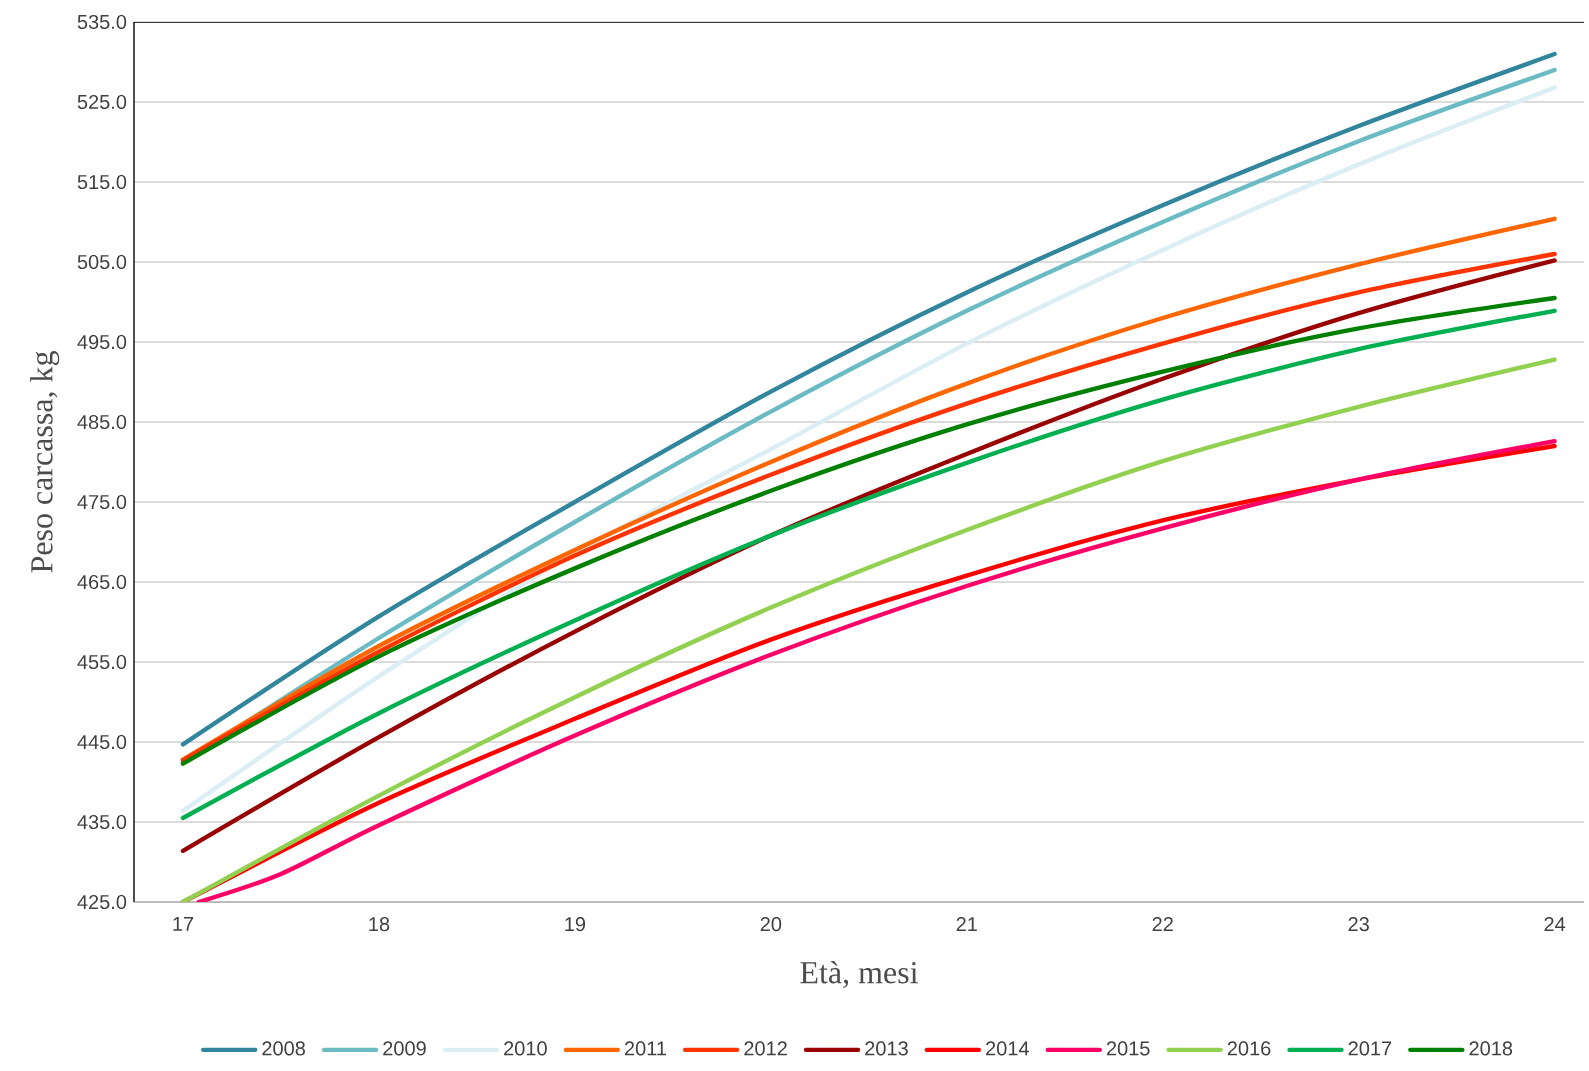 The width and height of the screenshot is (1589, 1071). Describe the element at coordinates (102, 662) in the screenshot. I see `y-tick-label: 455.0` at that location.